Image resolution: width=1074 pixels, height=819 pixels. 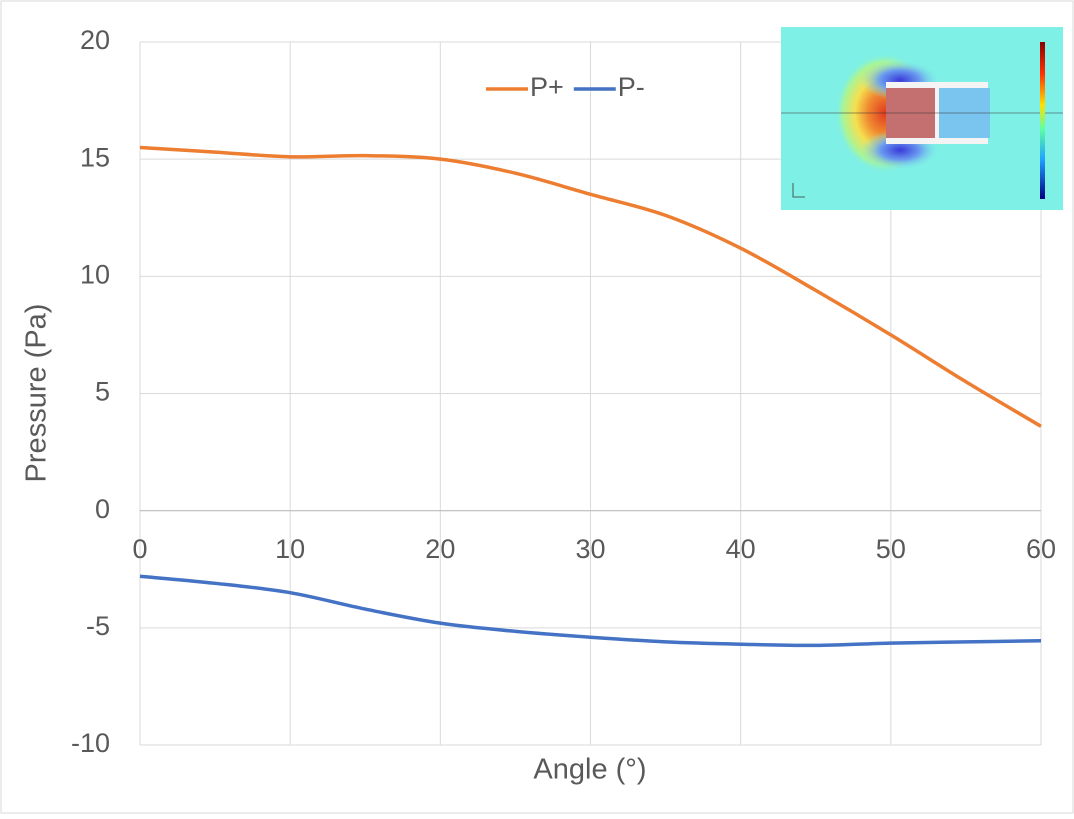 I want to click on y-tick-label: -5, so click(x=98, y=626).